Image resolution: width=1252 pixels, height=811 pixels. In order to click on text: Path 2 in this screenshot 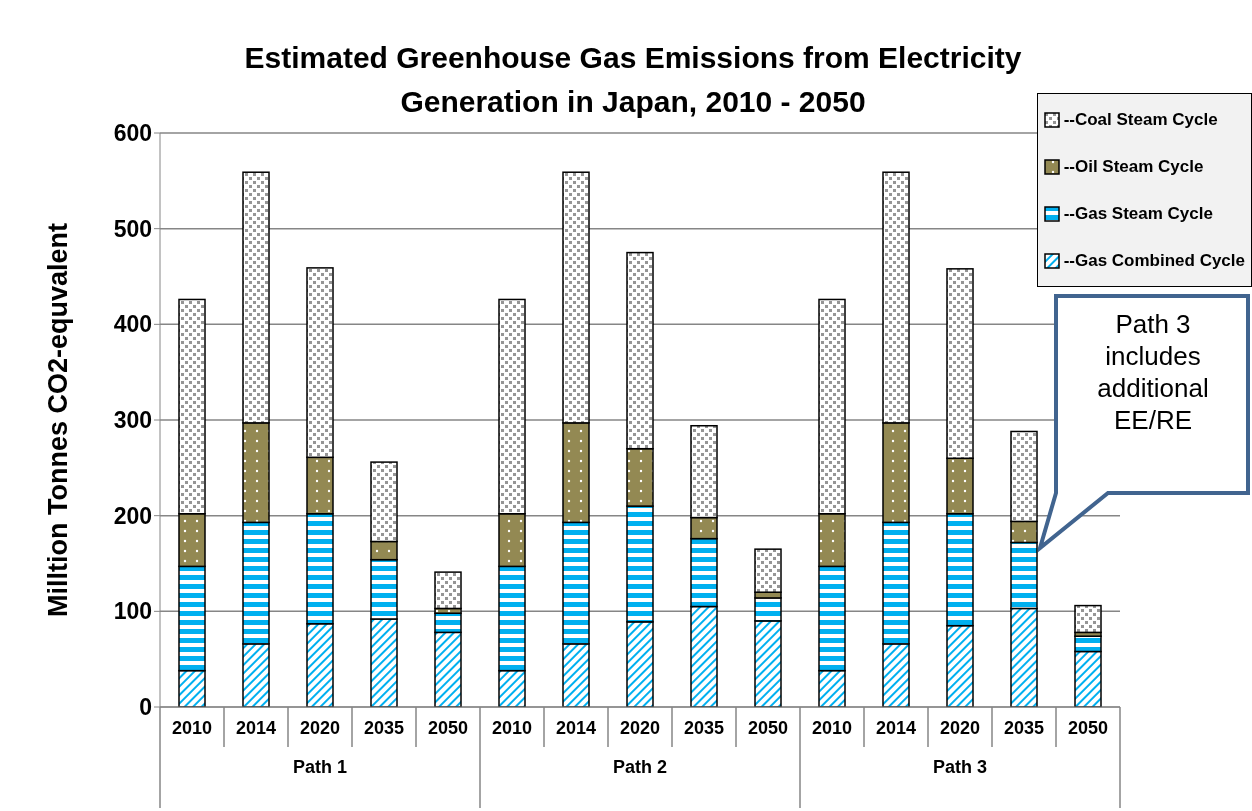, I will do `click(640, 767)`.